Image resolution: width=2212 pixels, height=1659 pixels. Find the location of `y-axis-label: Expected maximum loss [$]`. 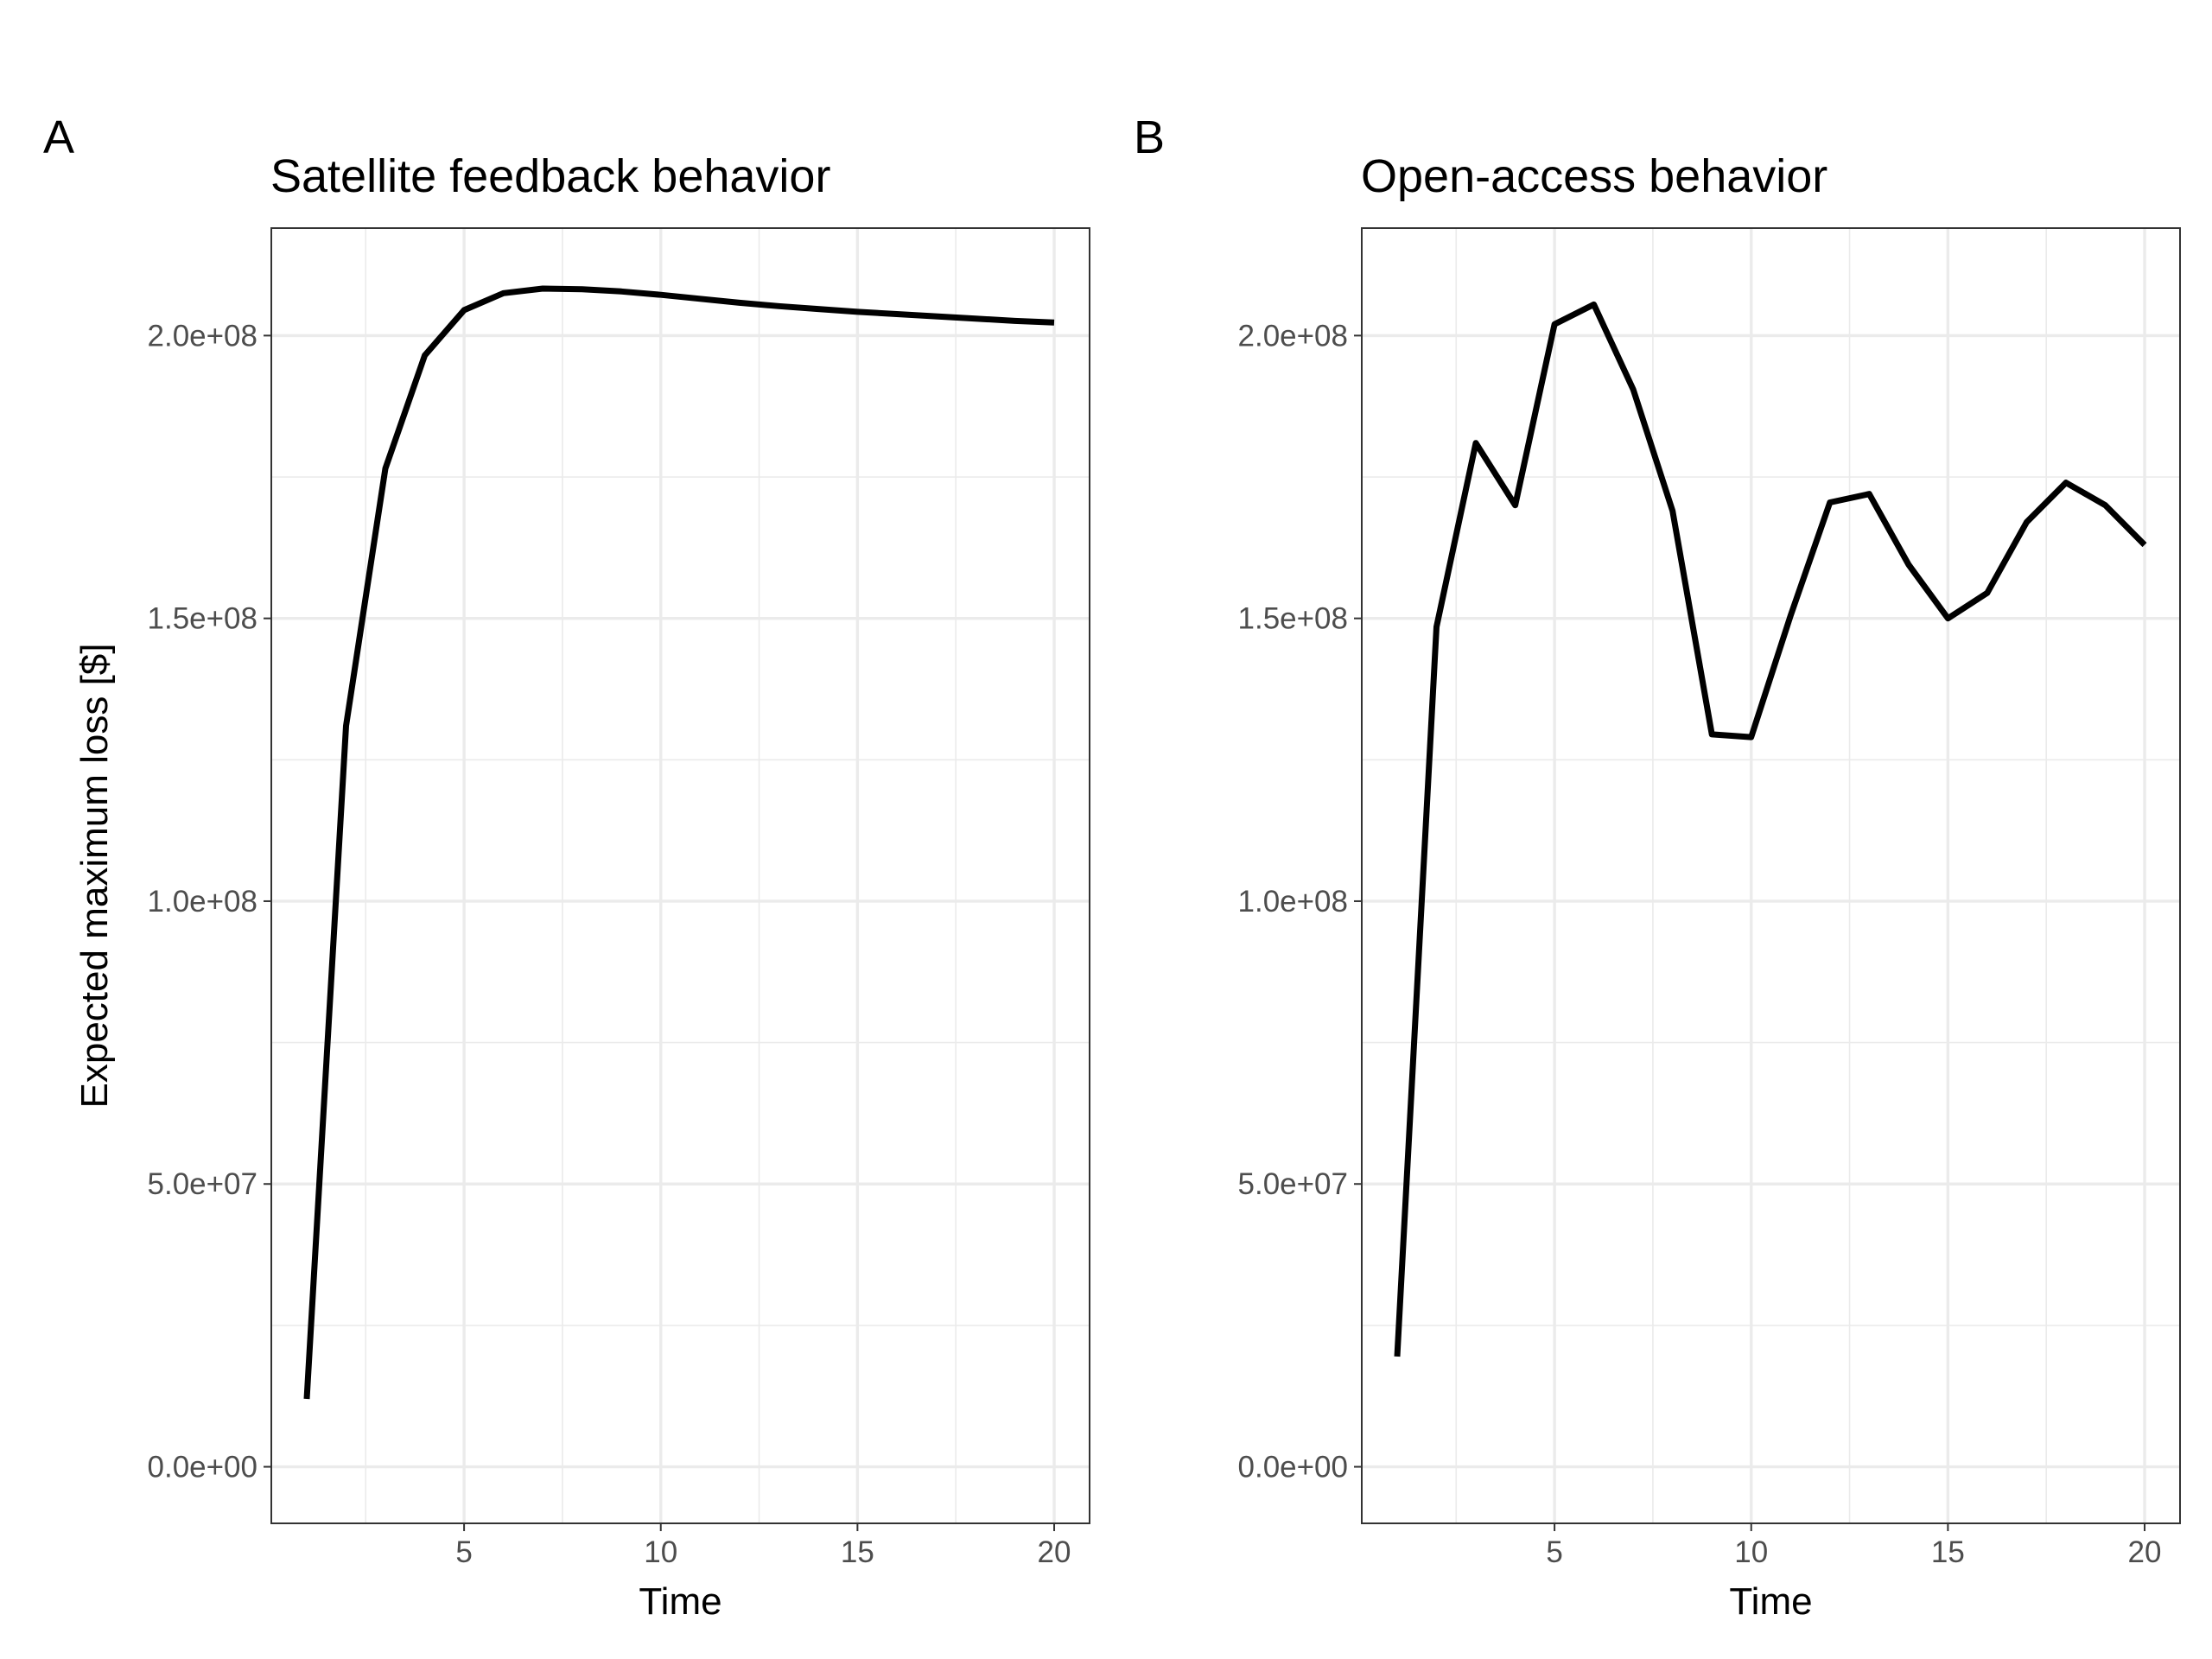

y-axis-label: Expected maximum loss [$] is located at coordinates (94, 876).